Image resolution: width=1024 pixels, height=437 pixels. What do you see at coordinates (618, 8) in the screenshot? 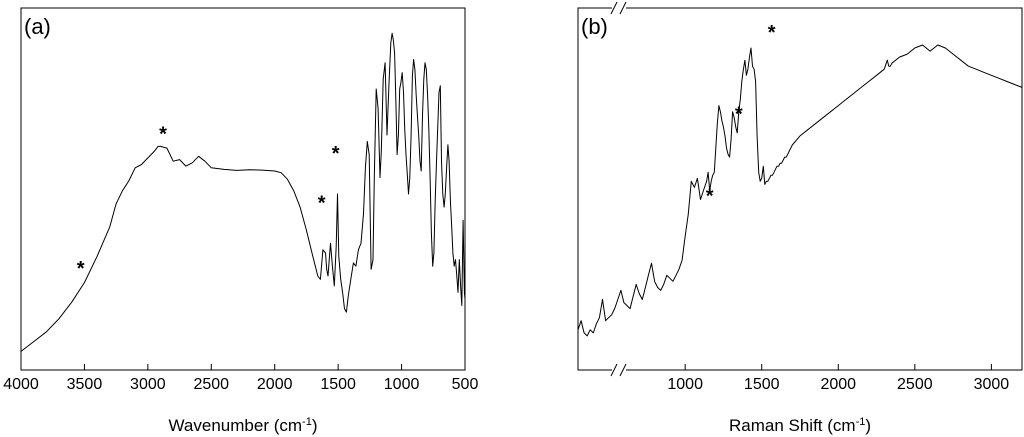
I see `axis-break-top` at bounding box center [618, 8].